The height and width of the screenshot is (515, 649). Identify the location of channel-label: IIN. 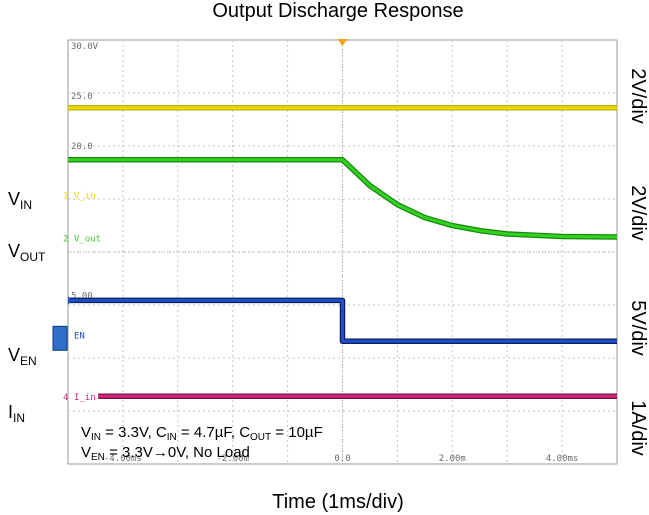
(16, 413).